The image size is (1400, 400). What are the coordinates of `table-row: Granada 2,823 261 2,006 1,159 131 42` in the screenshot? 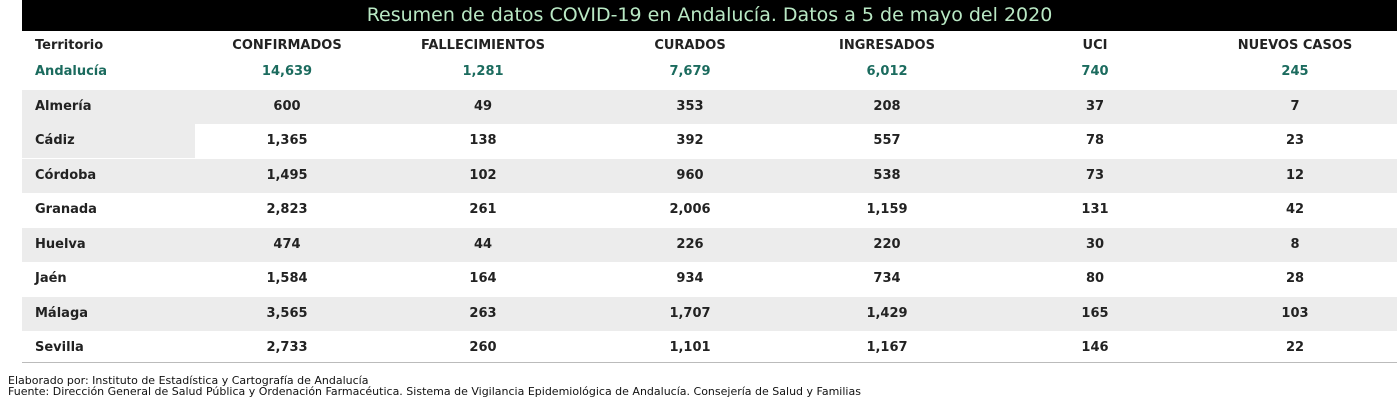 It's located at (709, 210).